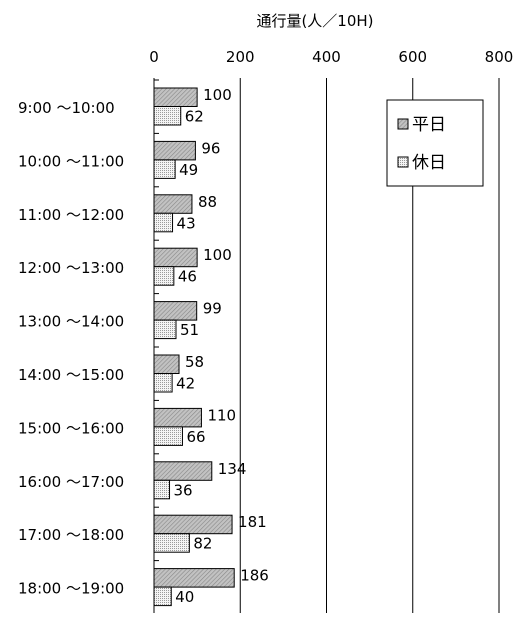 The width and height of the screenshot is (527, 618). I want to click on data-label-holiday: 49, so click(188, 170).